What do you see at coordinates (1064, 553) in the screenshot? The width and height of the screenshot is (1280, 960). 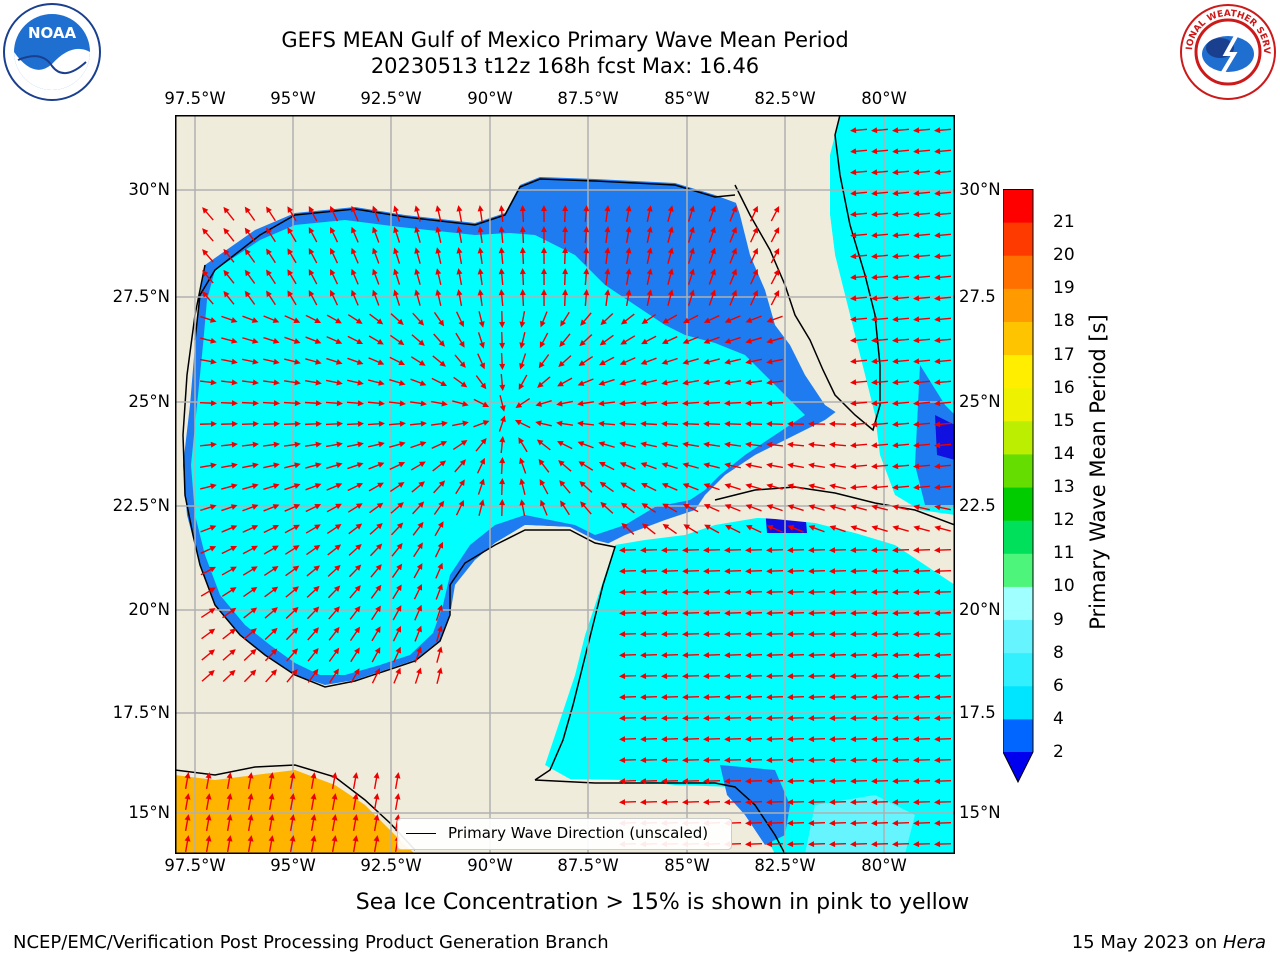 I see `colorbar-tick-label: 11` at bounding box center [1064, 553].